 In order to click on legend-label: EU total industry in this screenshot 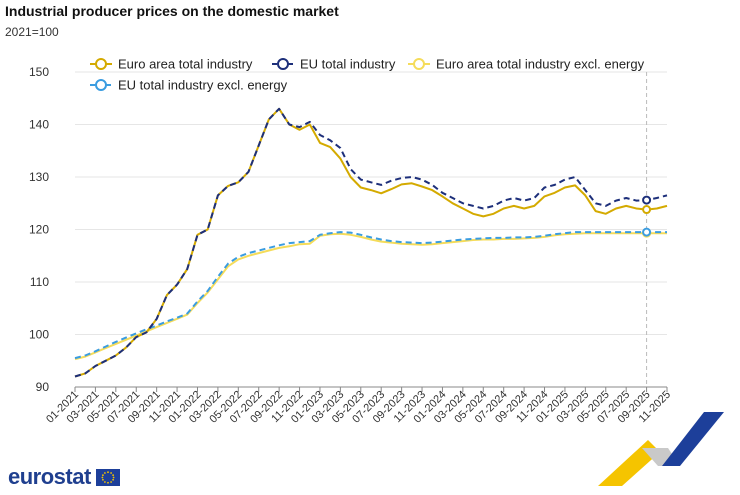, I will do `click(348, 64)`.